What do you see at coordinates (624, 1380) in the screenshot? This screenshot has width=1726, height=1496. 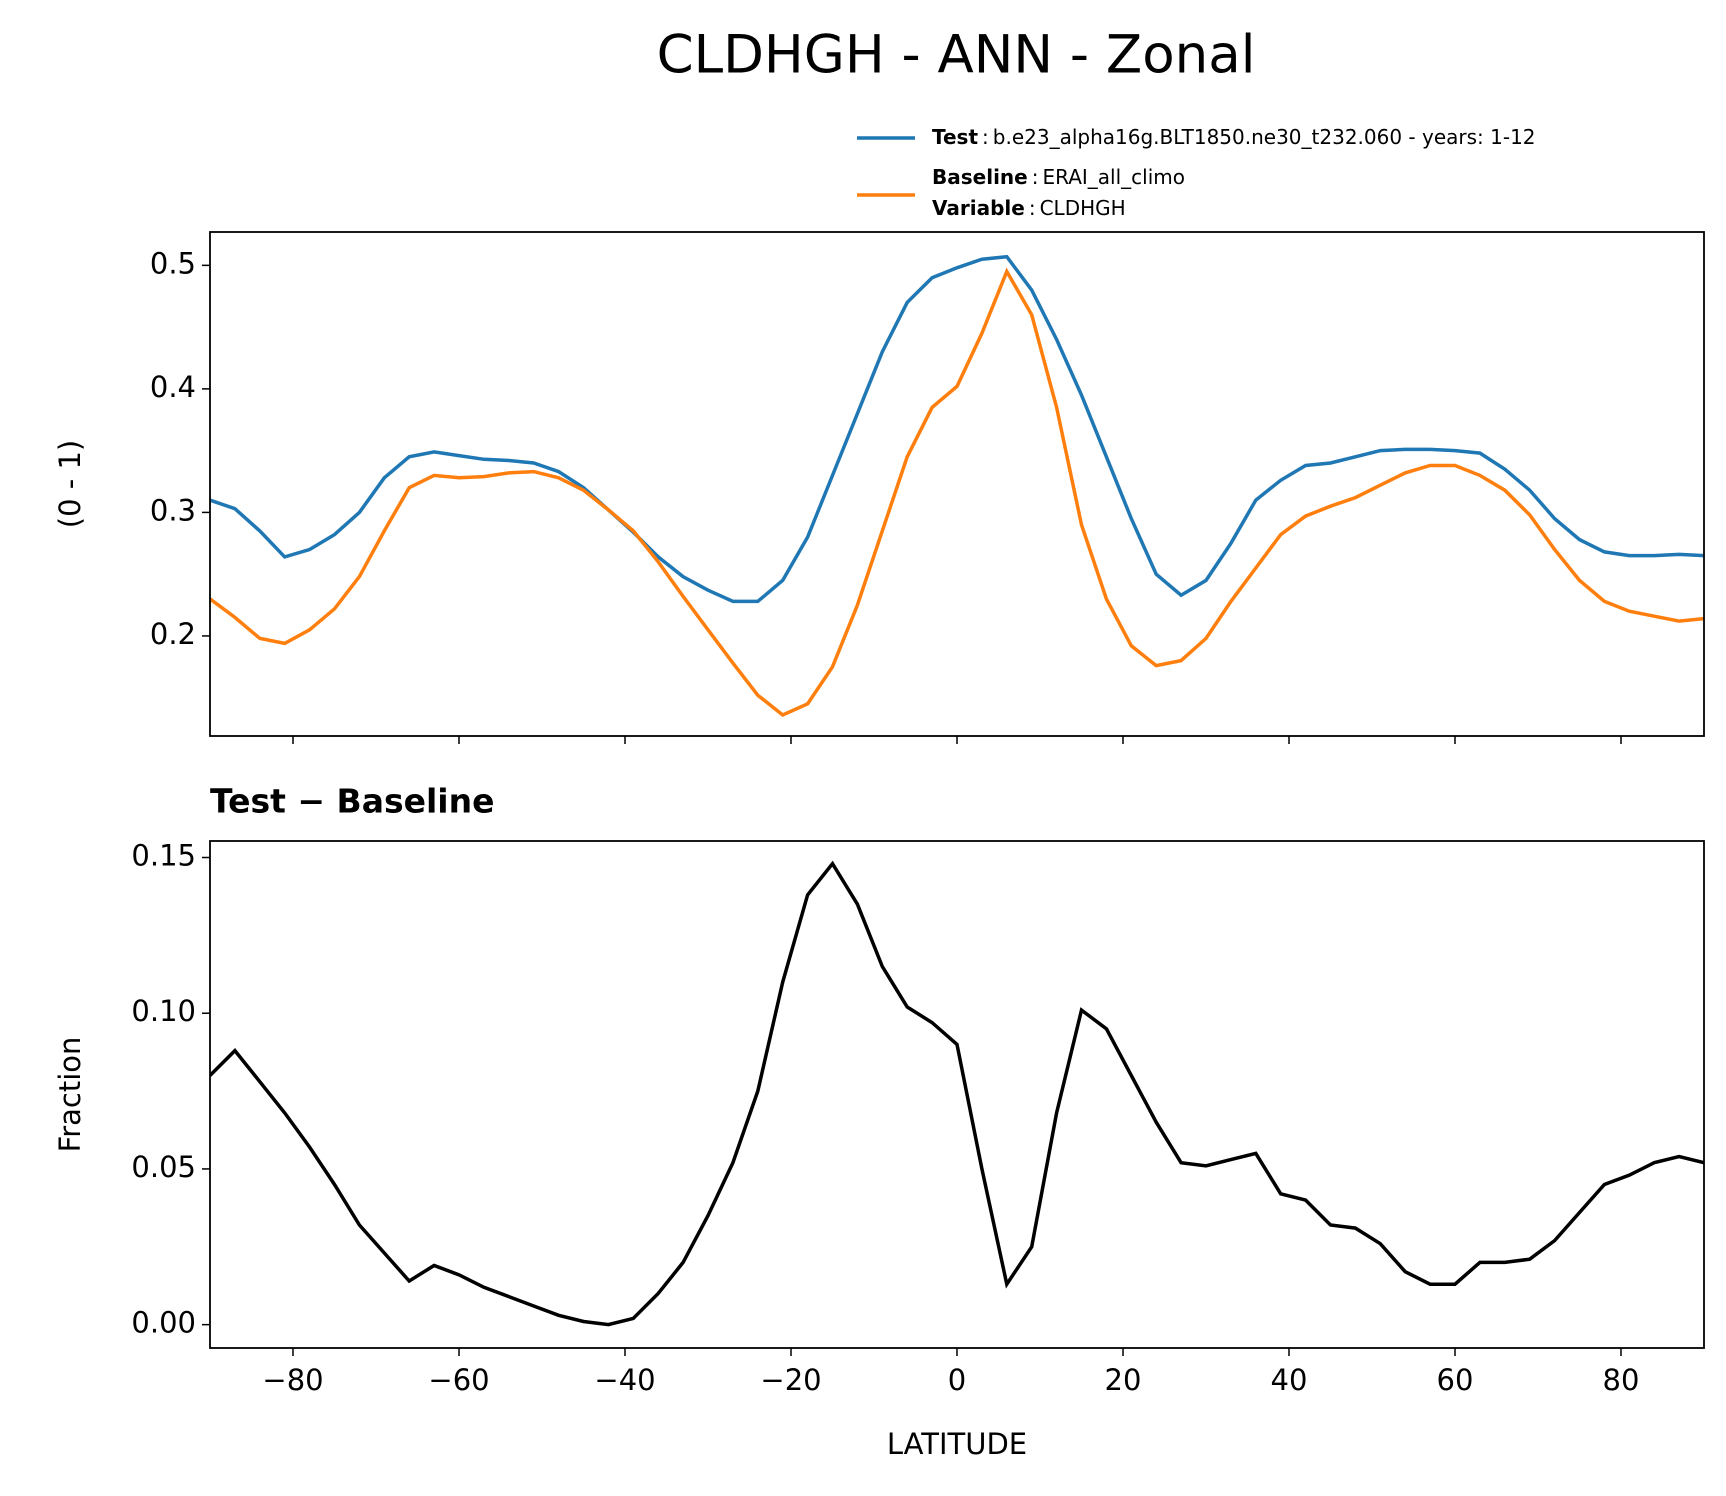 I see `x-tick-label: −40` at bounding box center [624, 1380].